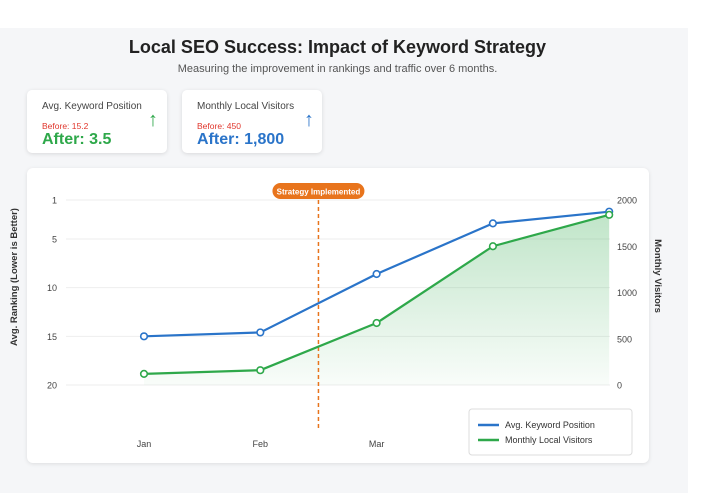  Describe the element at coordinates (549, 440) in the screenshot. I see `legend-label-visitors: Monthly Local Visitors` at that location.